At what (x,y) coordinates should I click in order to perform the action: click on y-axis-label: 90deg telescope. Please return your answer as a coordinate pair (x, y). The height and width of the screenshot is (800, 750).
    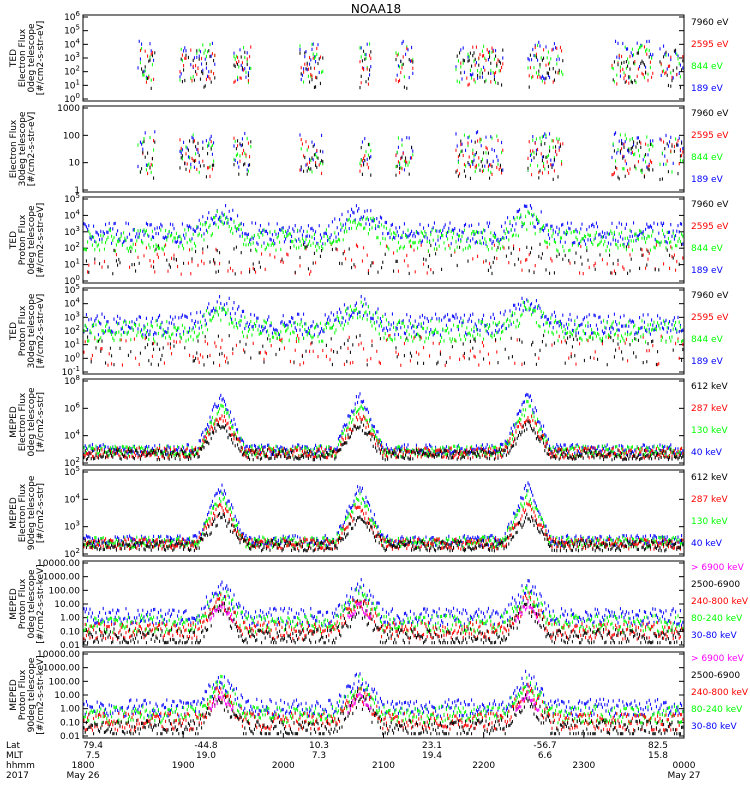
    Looking at the image, I should click on (32, 512).